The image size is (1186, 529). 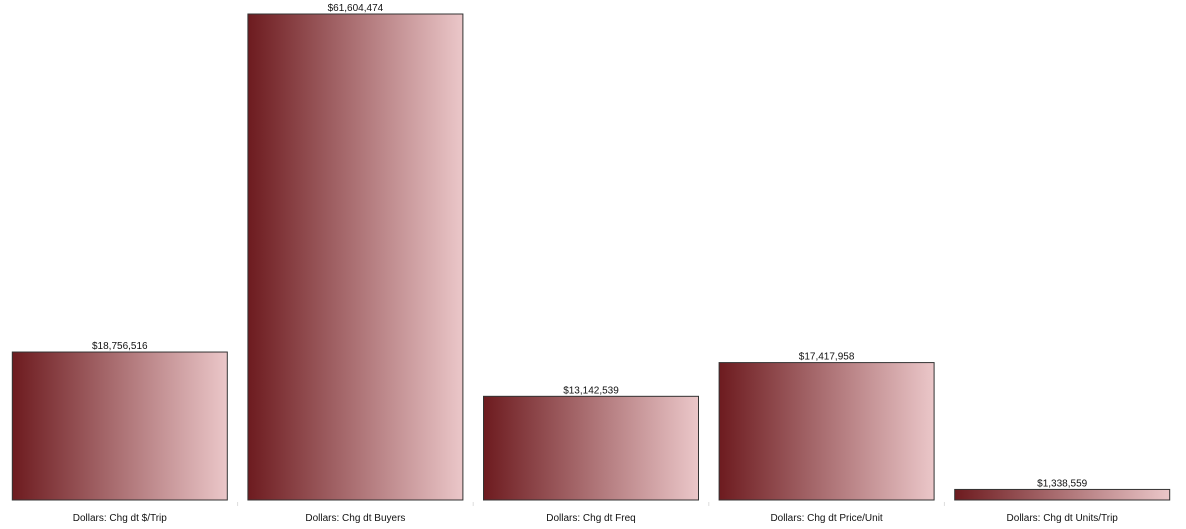 What do you see at coordinates (591, 390) in the screenshot?
I see `value-label: $13,142,539` at bounding box center [591, 390].